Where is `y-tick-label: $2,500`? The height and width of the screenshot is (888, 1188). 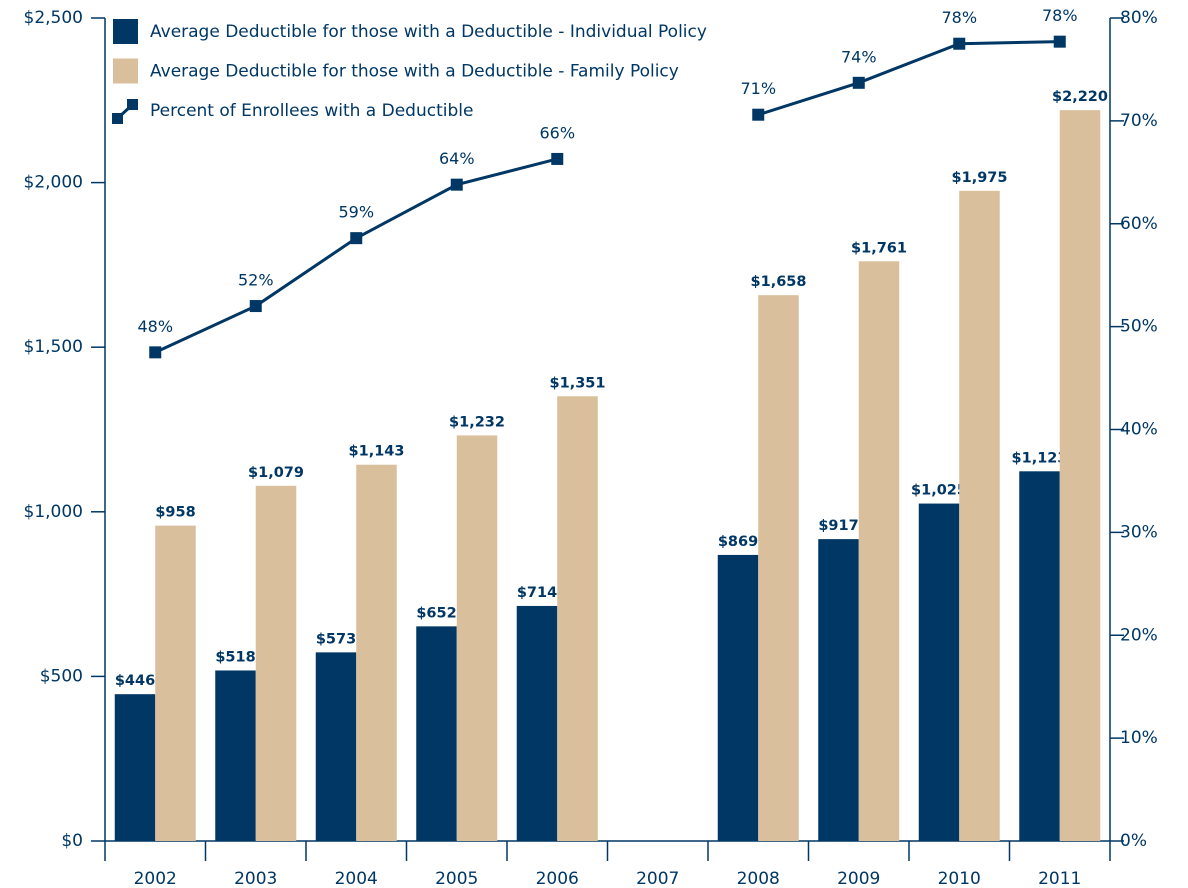
y-tick-label: $2,500 is located at coordinates (53, 18).